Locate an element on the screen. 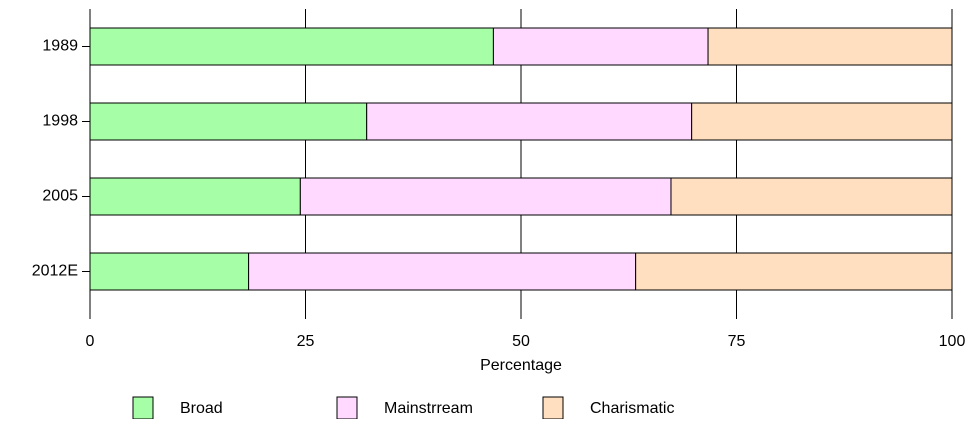 The width and height of the screenshot is (974, 424). y-tick-label: 1989 is located at coordinates (60, 46).